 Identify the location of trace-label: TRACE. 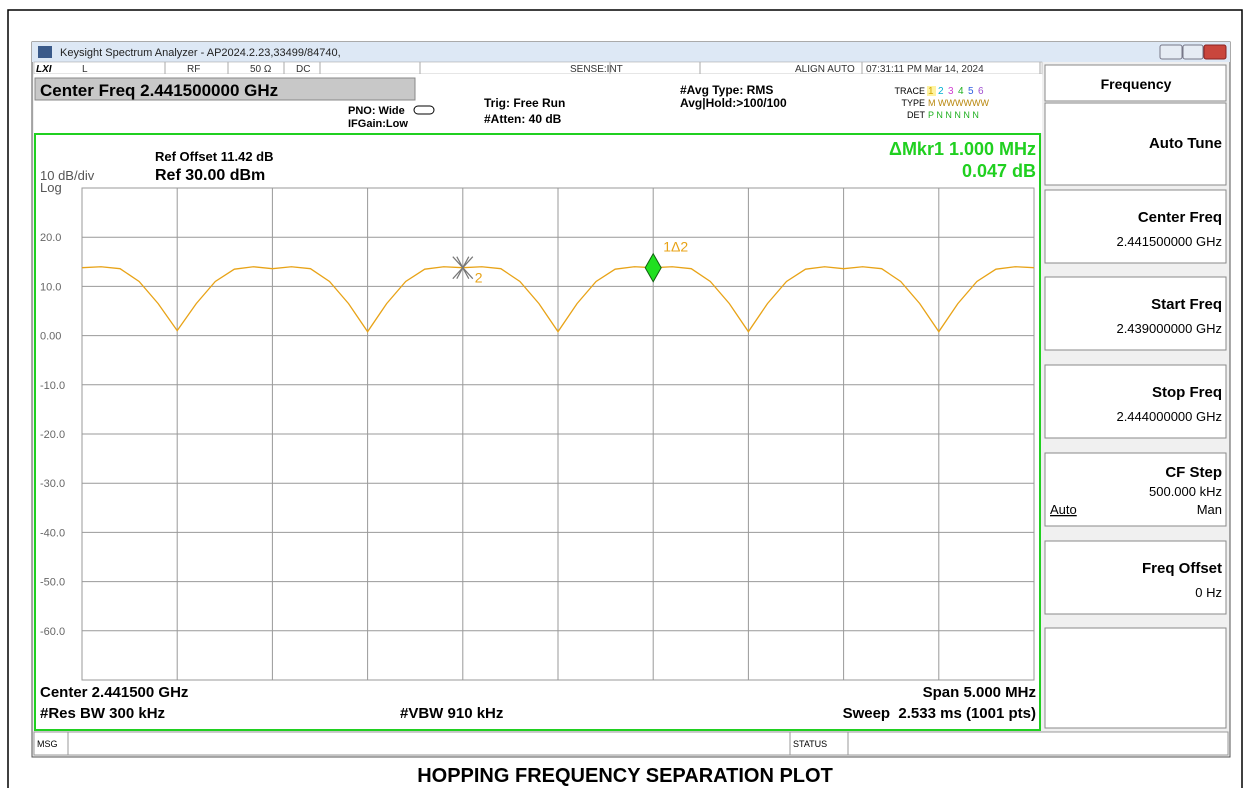
(909, 91).